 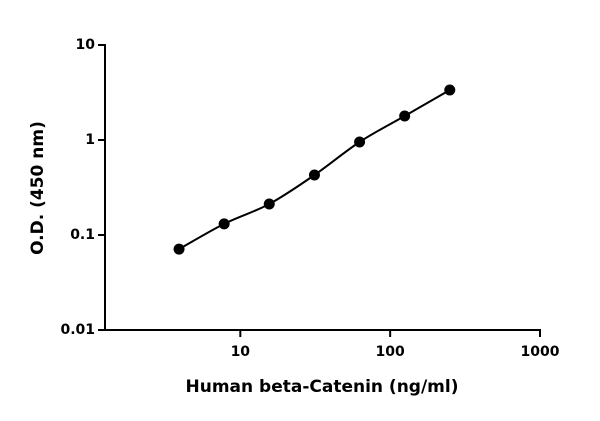 What do you see at coordinates (82, 235) in the screenshot?
I see `y-tick-label: 0.1` at bounding box center [82, 235].